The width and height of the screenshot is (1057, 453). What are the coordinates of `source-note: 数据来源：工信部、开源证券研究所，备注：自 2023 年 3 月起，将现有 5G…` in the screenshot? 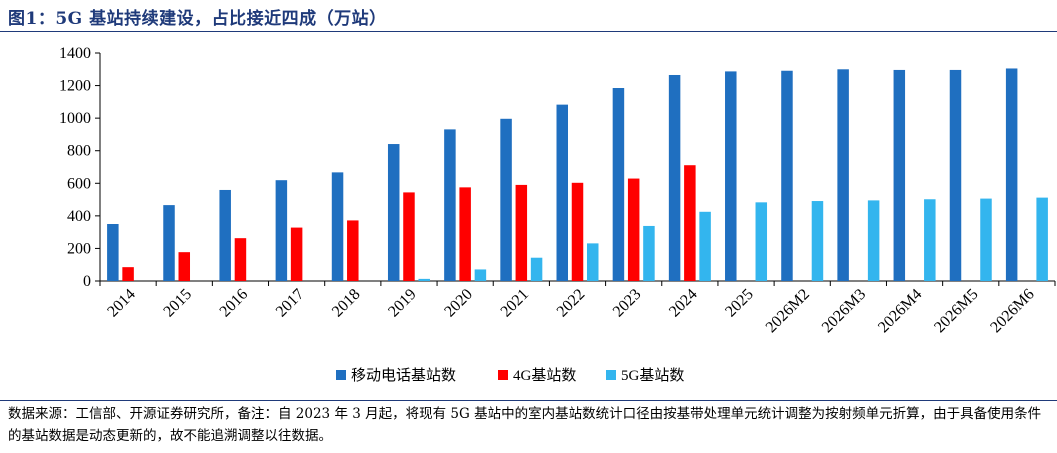 It's located at (525, 425).